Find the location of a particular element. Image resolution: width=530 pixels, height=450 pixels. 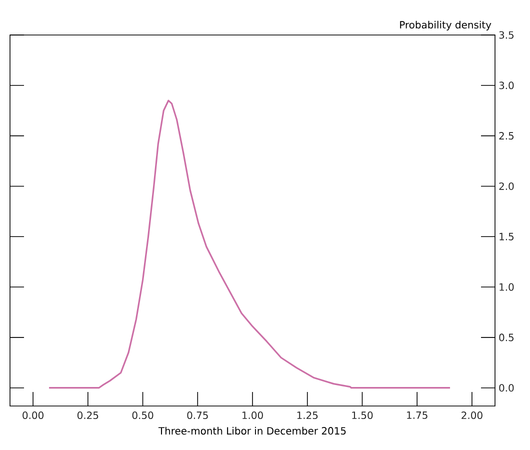

x-tick-label: 2.00 is located at coordinates (472, 416).